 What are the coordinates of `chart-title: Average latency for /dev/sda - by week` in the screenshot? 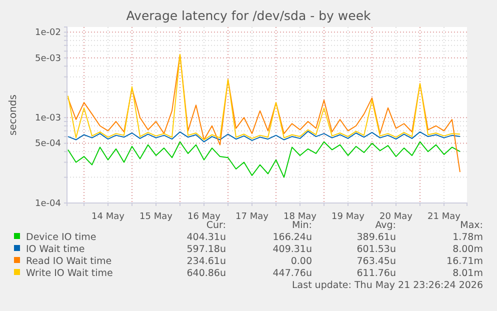 It's located at (249, 15).